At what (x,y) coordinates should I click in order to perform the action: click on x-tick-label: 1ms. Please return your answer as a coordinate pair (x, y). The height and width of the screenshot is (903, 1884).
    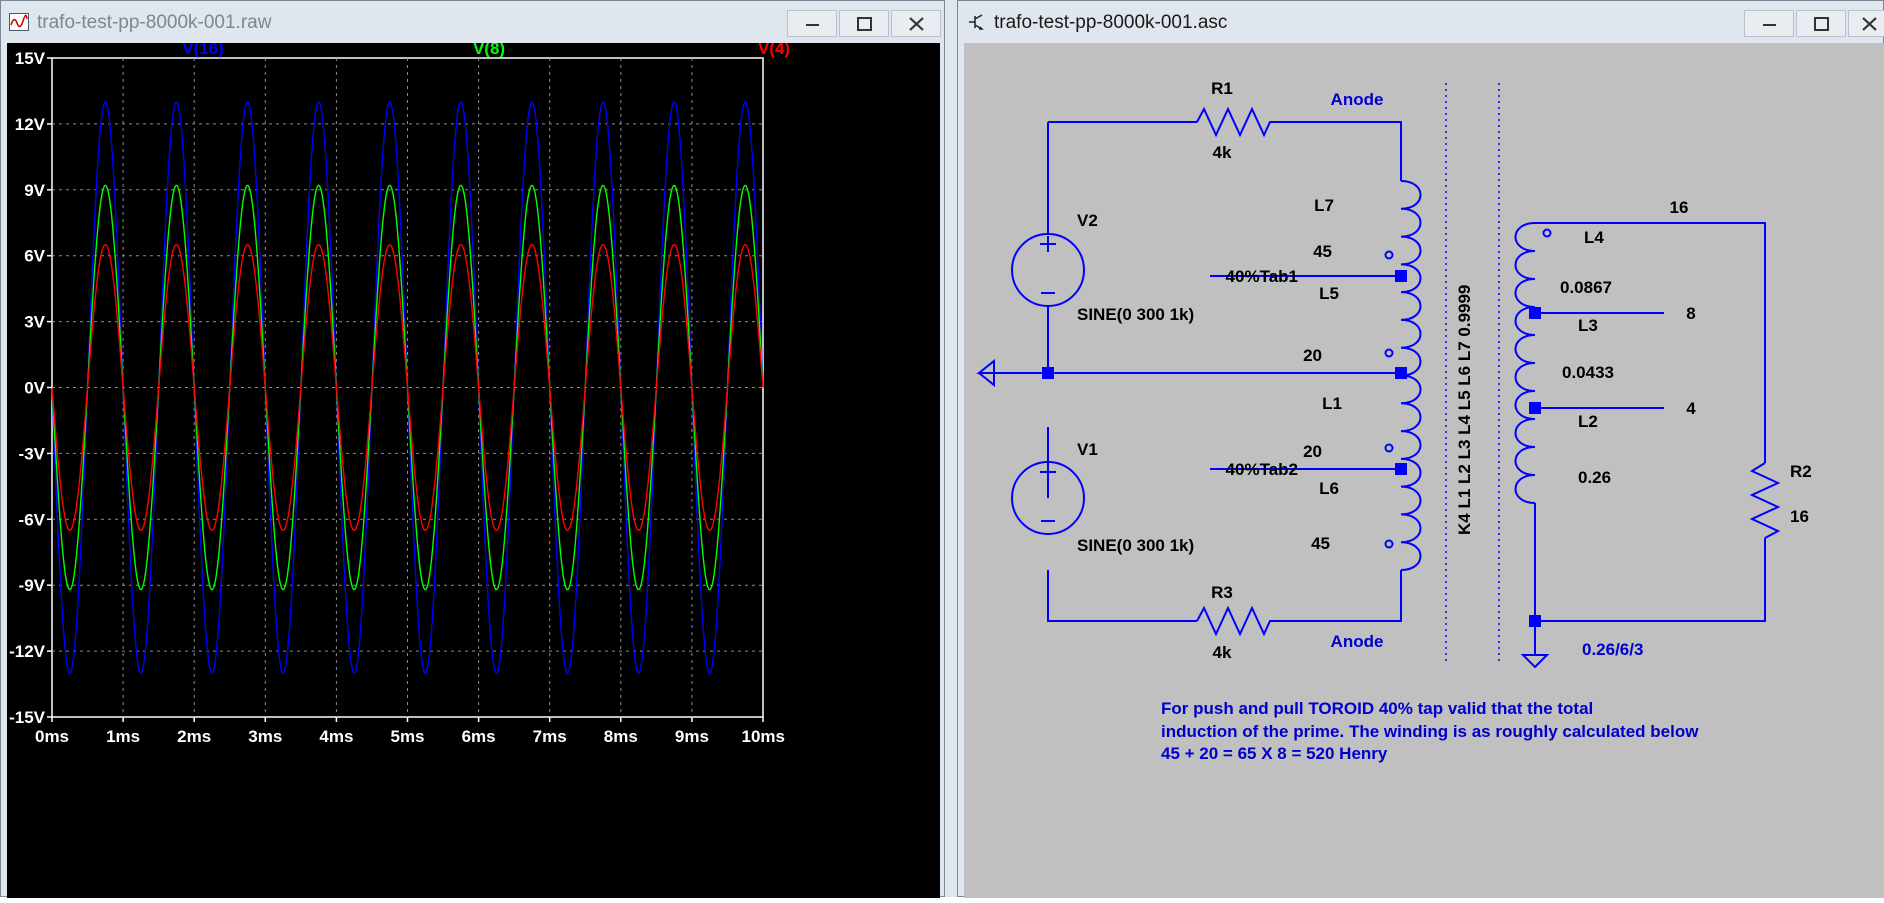
    Looking at the image, I should click on (123, 736).